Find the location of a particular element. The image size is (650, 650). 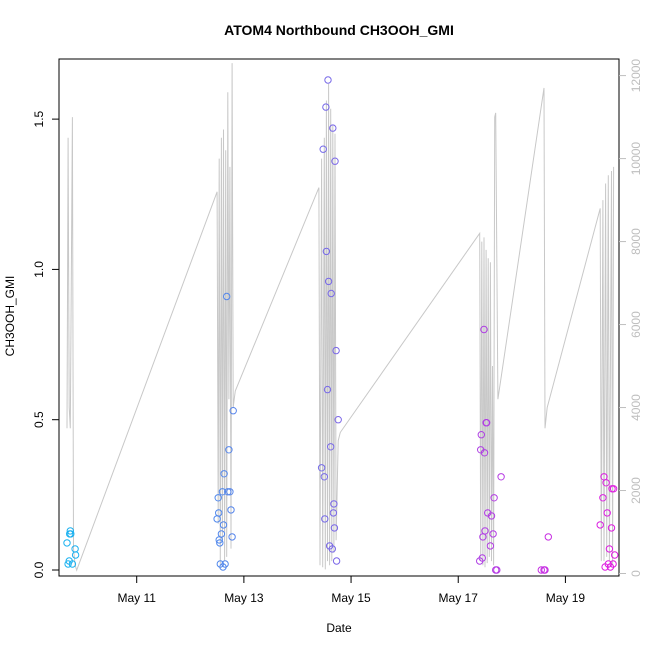

y2-axis: 0 2000 4000 6000 8000 10000 12000 is located at coordinates (631, 318).